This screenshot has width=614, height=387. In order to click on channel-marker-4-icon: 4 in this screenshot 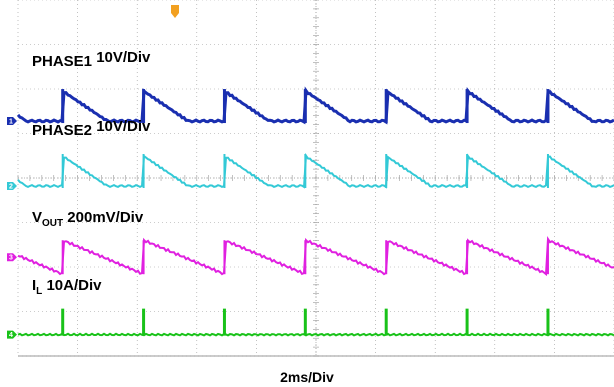, I will do `click(12, 334)`.